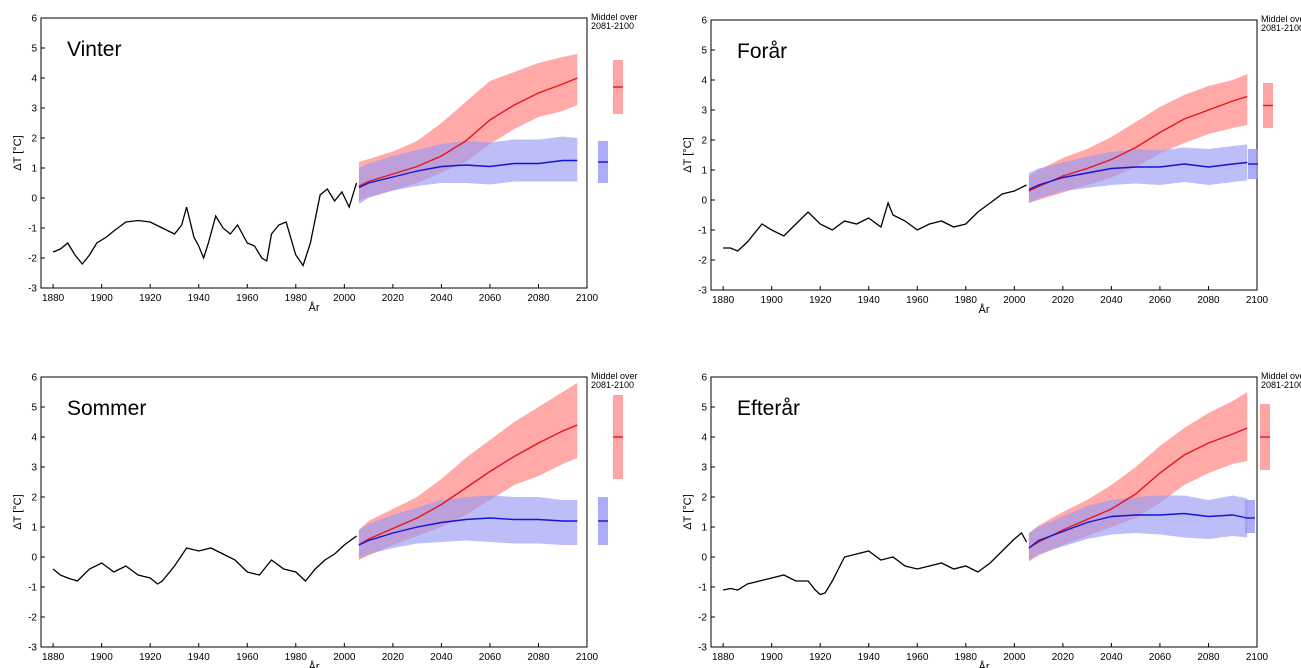  What do you see at coordinates (94, 49) in the screenshot?
I see `panel-title: Vinter` at bounding box center [94, 49].